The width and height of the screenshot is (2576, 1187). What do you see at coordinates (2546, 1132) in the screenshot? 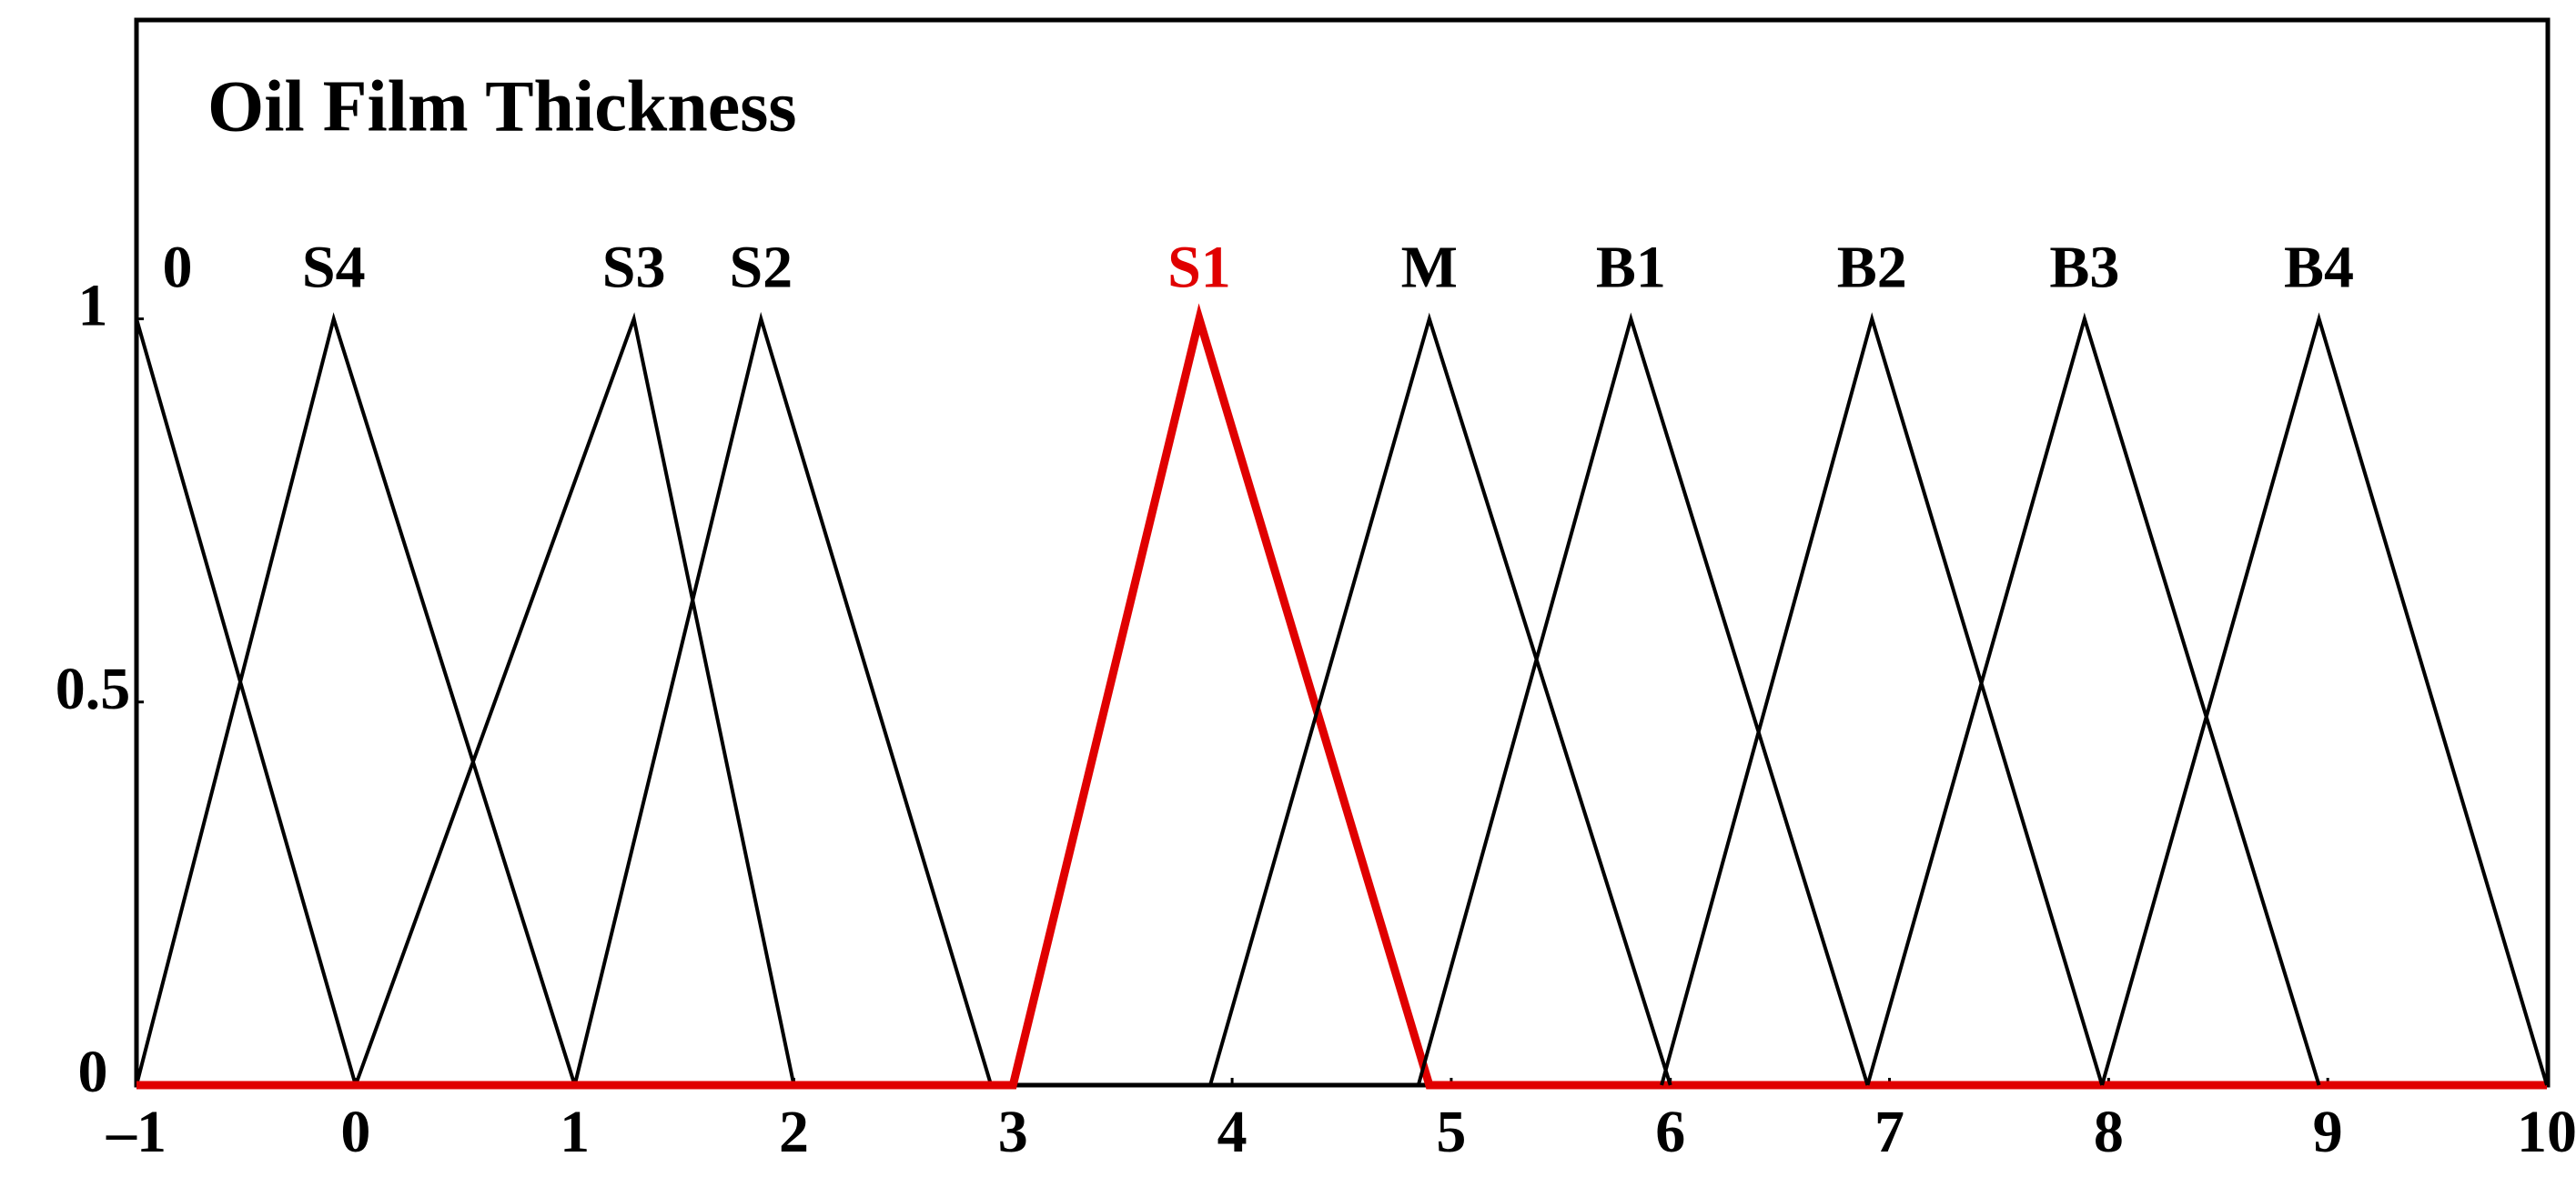
I see `x-tick-label: 10` at bounding box center [2546, 1132].